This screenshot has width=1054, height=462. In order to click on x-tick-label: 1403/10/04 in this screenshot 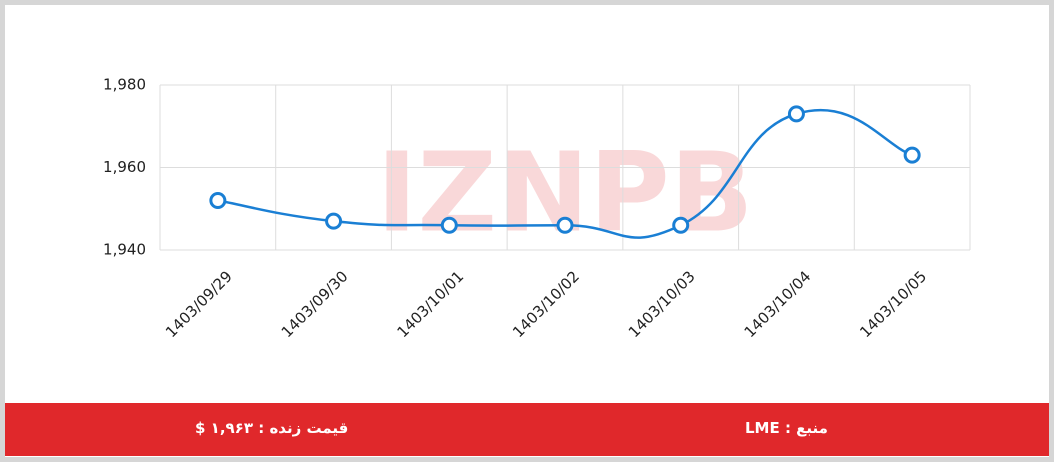, I will do `click(778, 304)`.